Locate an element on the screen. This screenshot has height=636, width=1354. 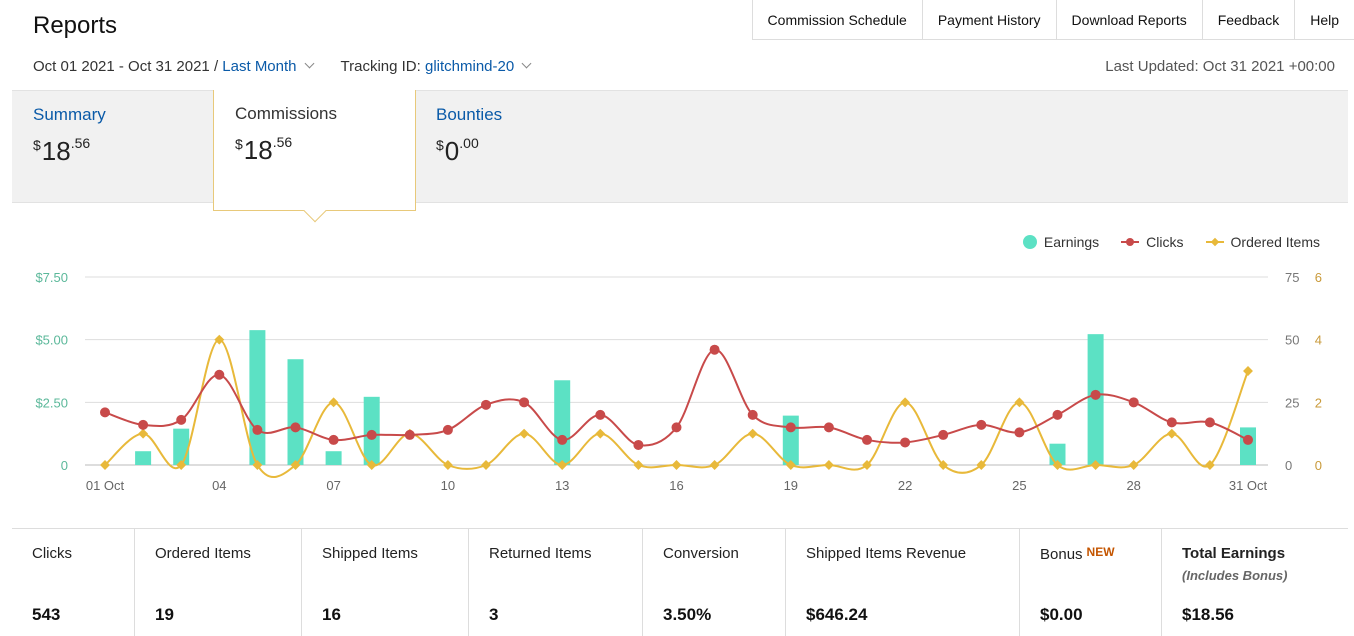
left-axis-tick-label: $5.00 is located at coordinates (51, 340).